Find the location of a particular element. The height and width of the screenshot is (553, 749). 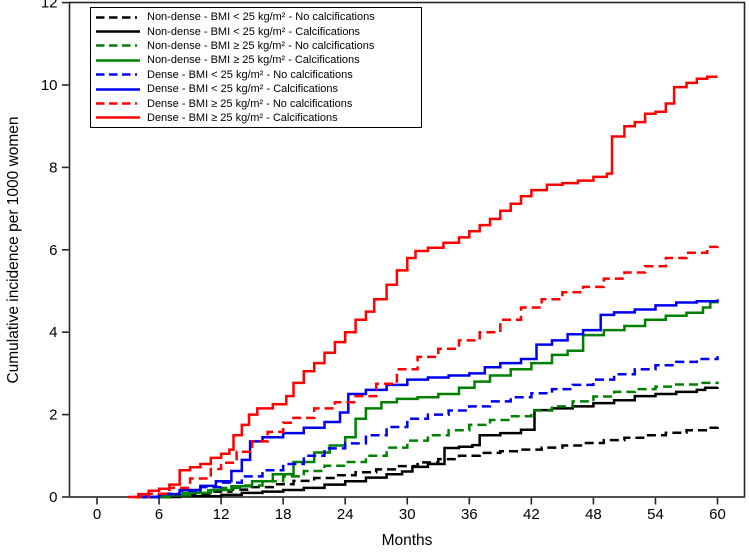

x-axis-ticks: 0 6 12 18 24 30 36 42 48 54 60 is located at coordinates (409, 510).